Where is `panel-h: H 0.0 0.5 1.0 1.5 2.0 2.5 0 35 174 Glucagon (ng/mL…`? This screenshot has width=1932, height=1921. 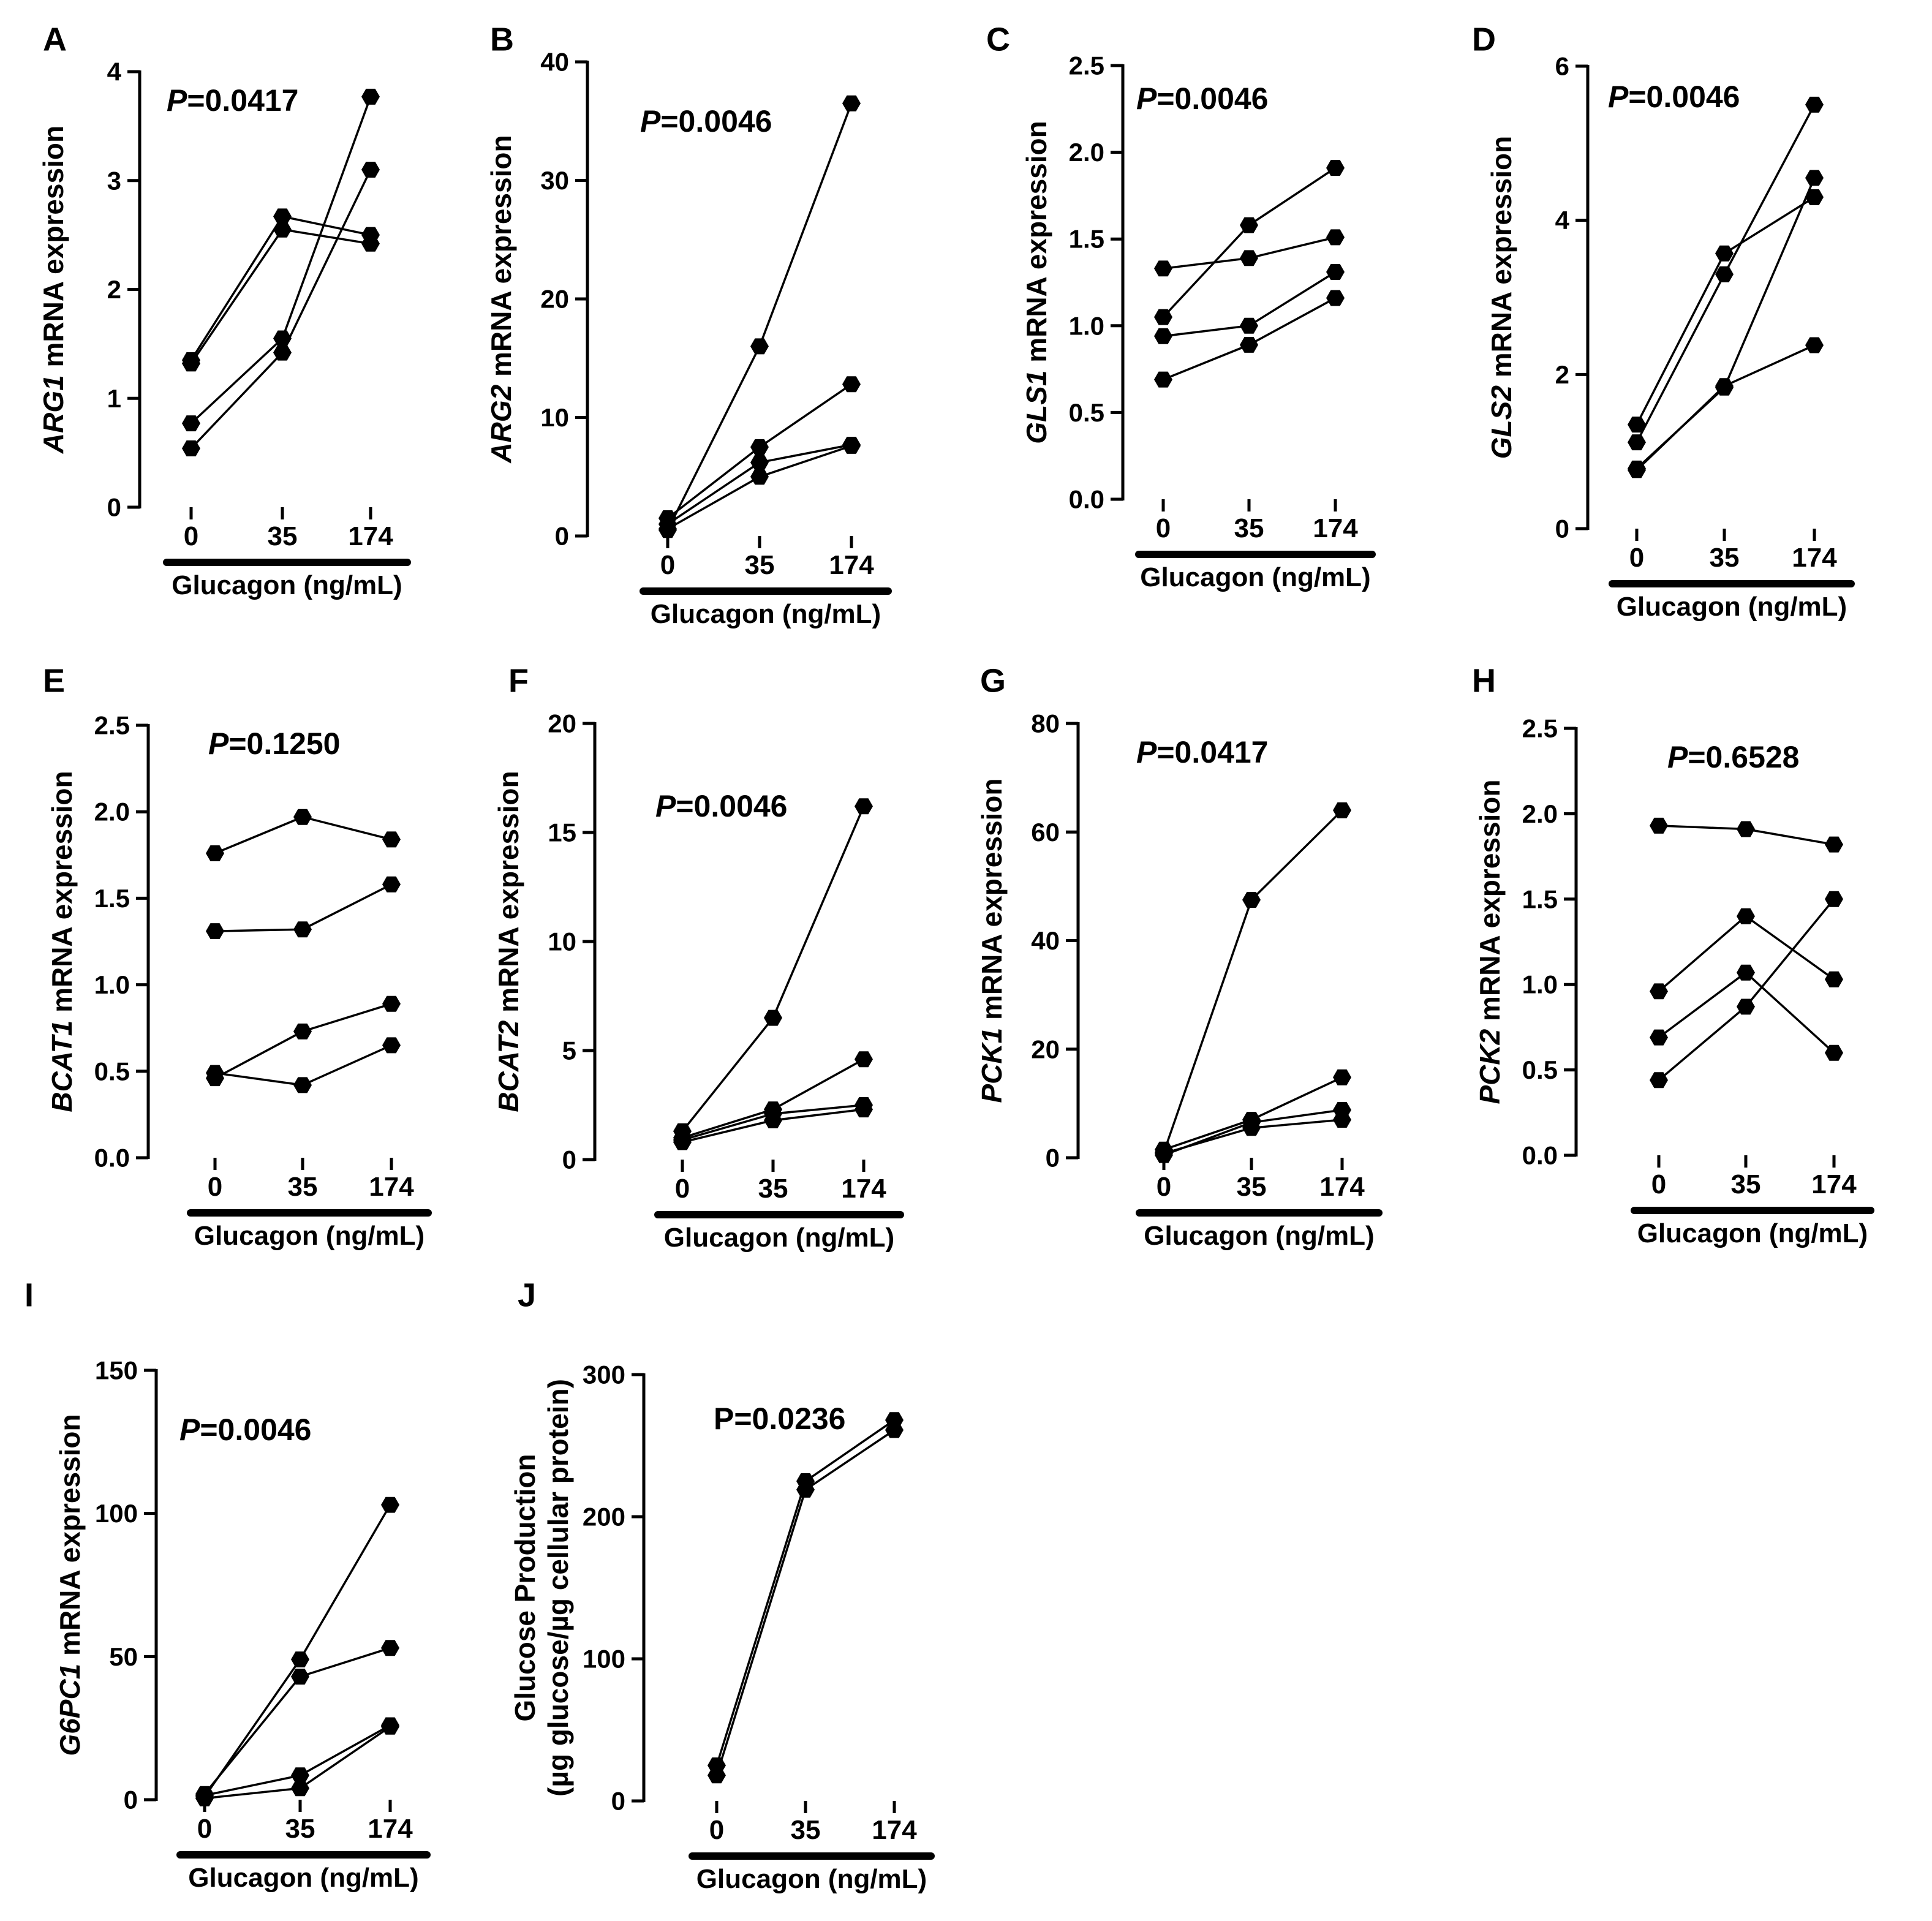
panel-h: H 0.0 0.5 1.0 1.5 2.0 2.5 0 35 174 Glucagon (ng/mL… is located at coordinates (1673, 955).